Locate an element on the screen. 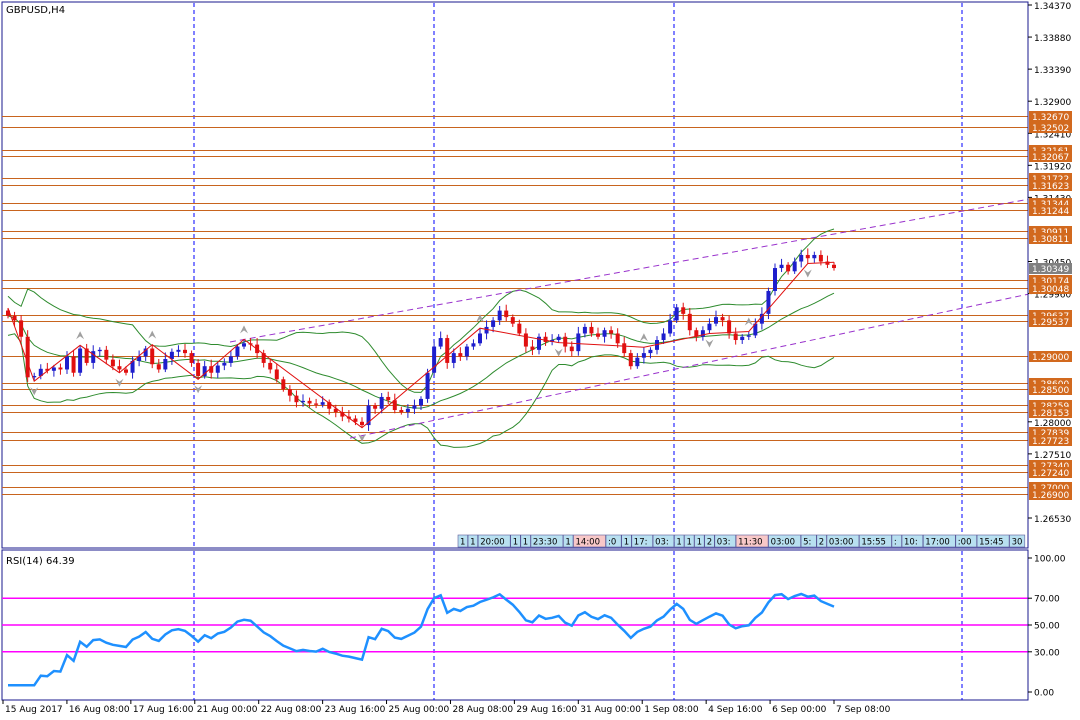 This screenshot has height=720, width=1080. session-time-label: 11:30 is located at coordinates (752, 541).